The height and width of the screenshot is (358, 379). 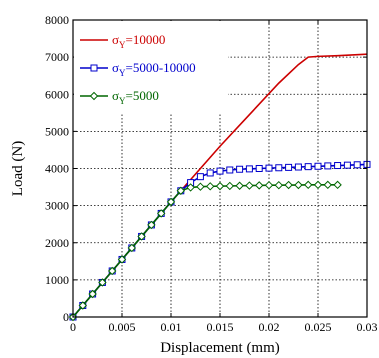 What do you see at coordinates (171, 327) in the screenshot?
I see `x-tick-label: 0.01` at bounding box center [171, 327].